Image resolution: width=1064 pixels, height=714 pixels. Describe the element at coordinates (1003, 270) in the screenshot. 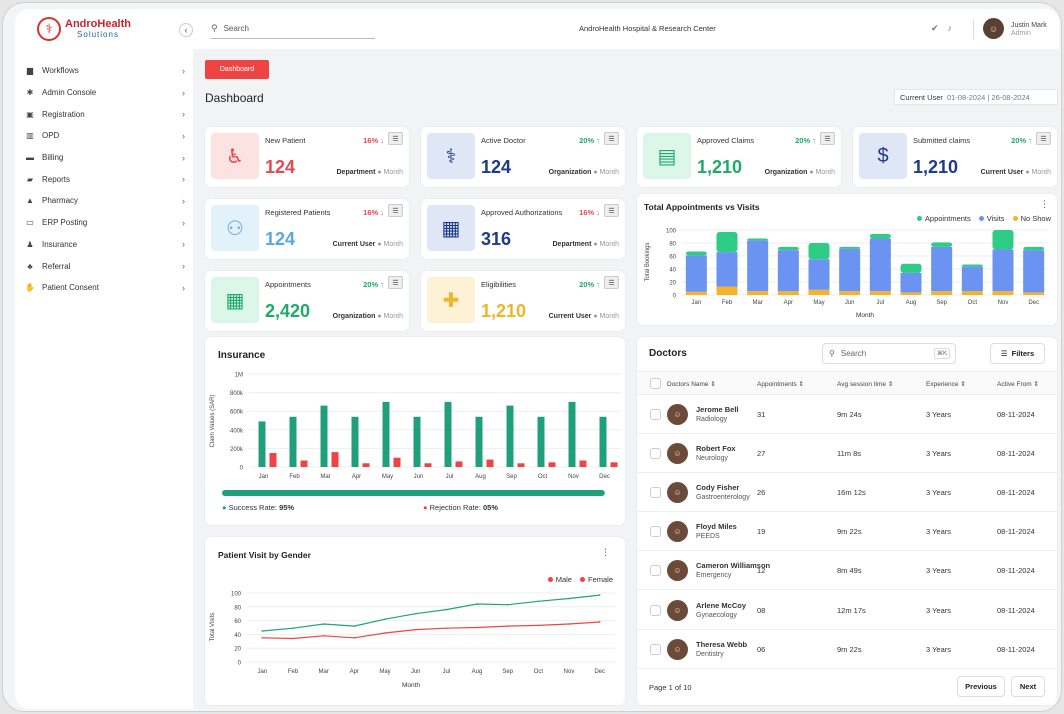

I see `bar-visits-nov` at that location.